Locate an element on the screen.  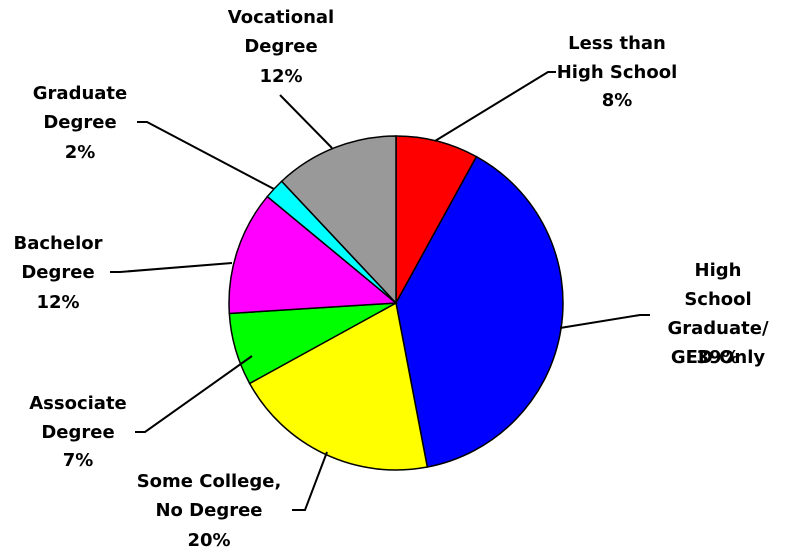
slice-label: Associate Degree is located at coordinates (78, 418).